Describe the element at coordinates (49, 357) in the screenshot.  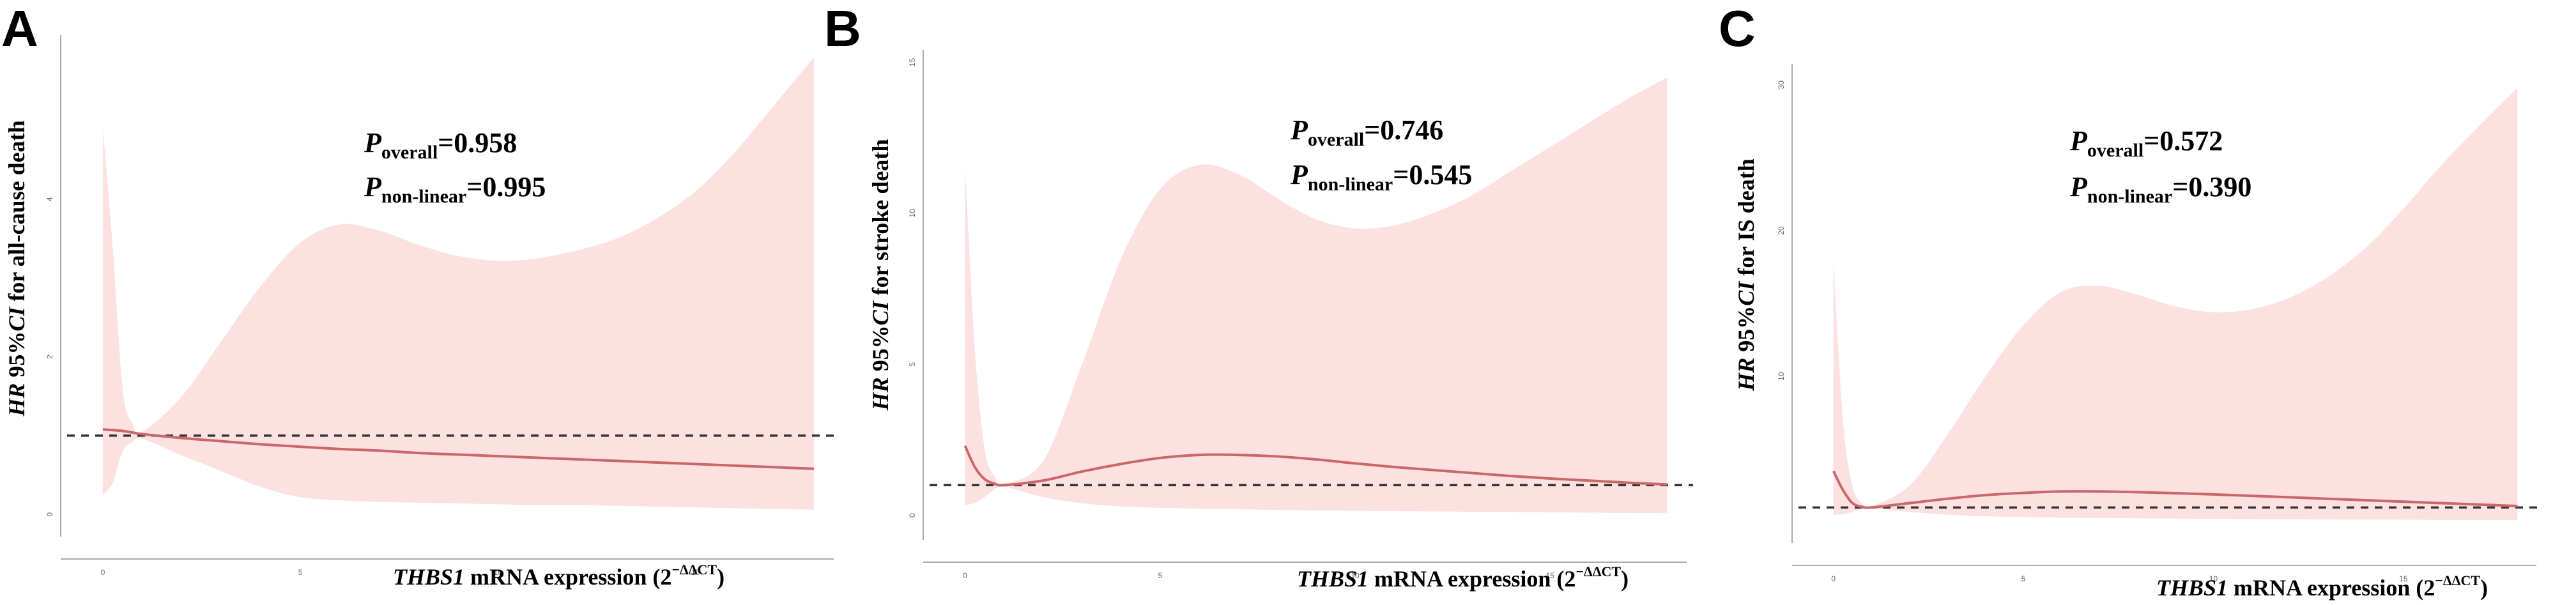
I see `y-tick-label: 2` at that location.